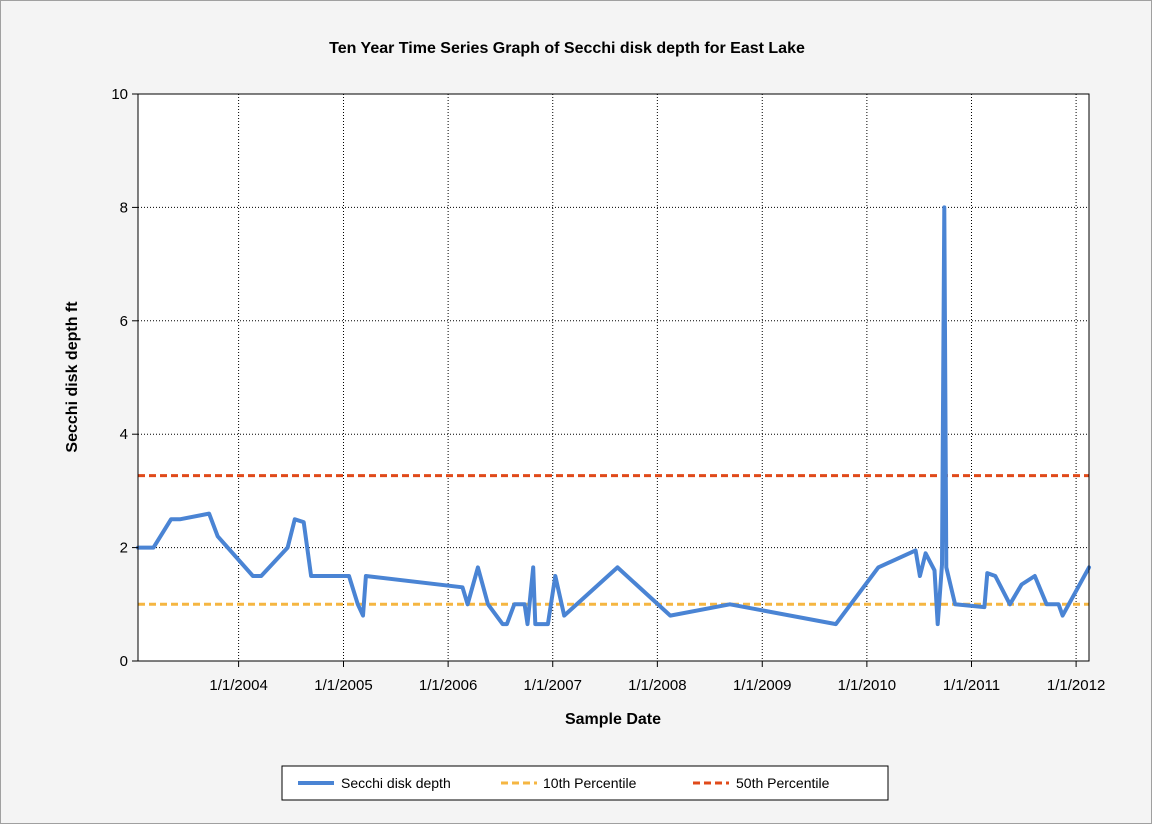 The width and height of the screenshot is (1152, 824). I want to click on y-tick-label: 6, so click(124, 321).